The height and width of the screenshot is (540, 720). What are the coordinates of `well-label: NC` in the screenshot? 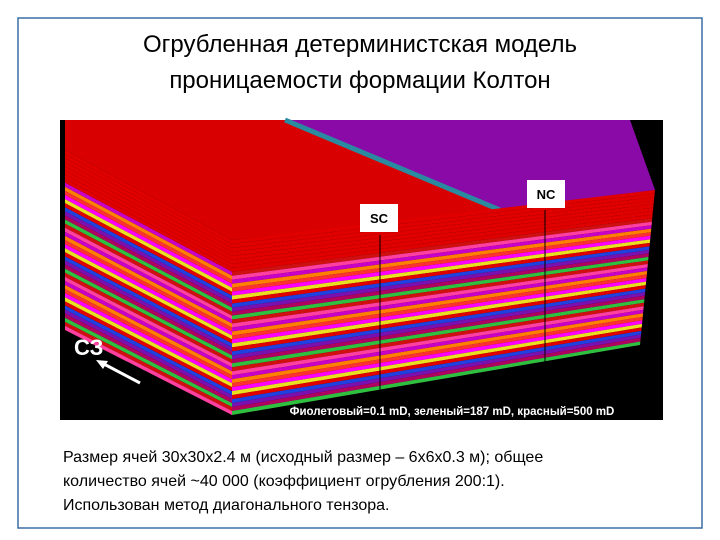 It's located at (546, 194).